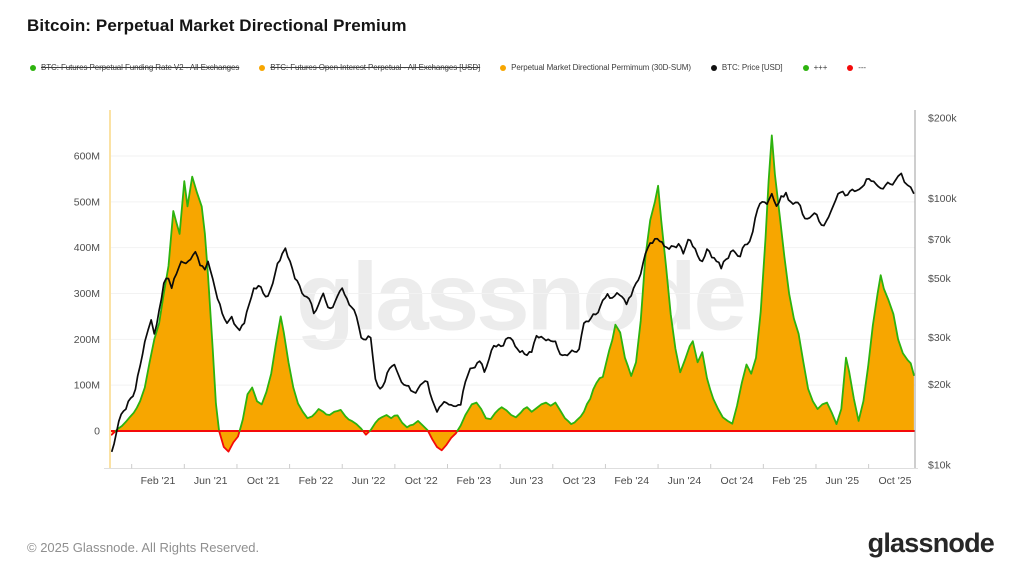  What do you see at coordinates (97, 432) in the screenshot?
I see `left-axis-label: 0` at bounding box center [97, 432].